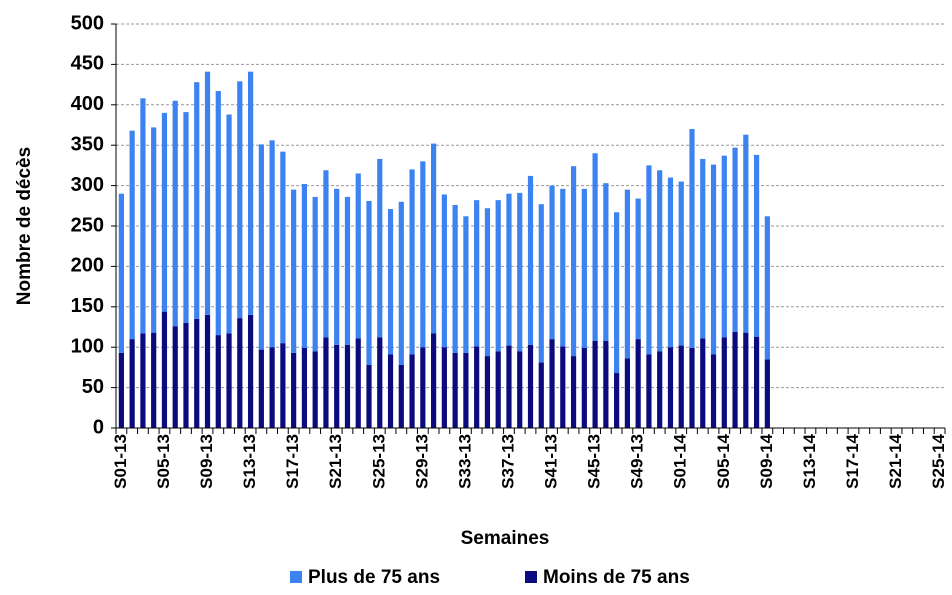  Describe the element at coordinates (505, 538) in the screenshot. I see `x-axis-label: Semaines` at that location.